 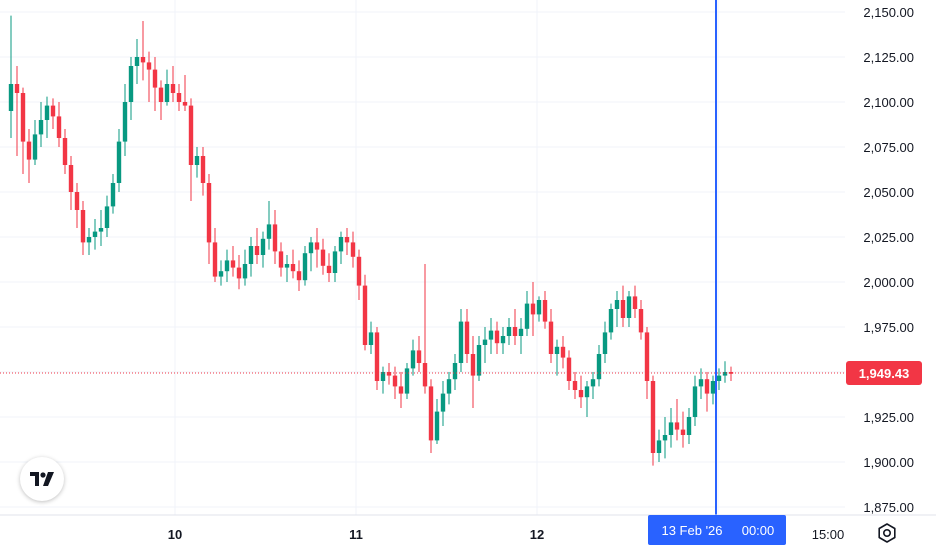 What do you see at coordinates (887, 533) in the screenshot?
I see `gear-icon` at bounding box center [887, 533].